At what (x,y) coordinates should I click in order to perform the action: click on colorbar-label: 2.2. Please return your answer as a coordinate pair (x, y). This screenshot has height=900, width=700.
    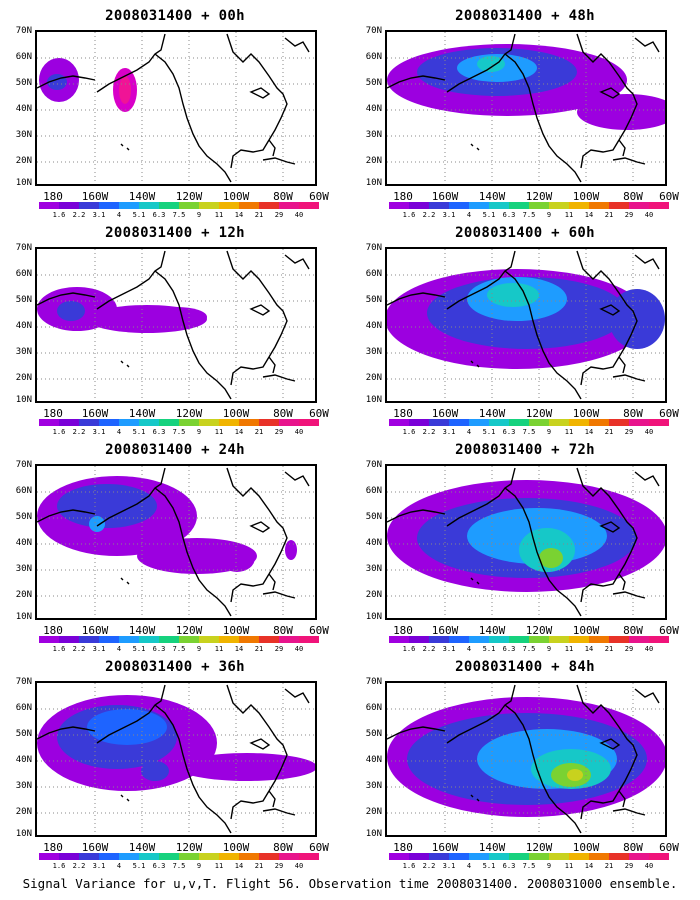
    Looking at the image, I should click on (79, 432).